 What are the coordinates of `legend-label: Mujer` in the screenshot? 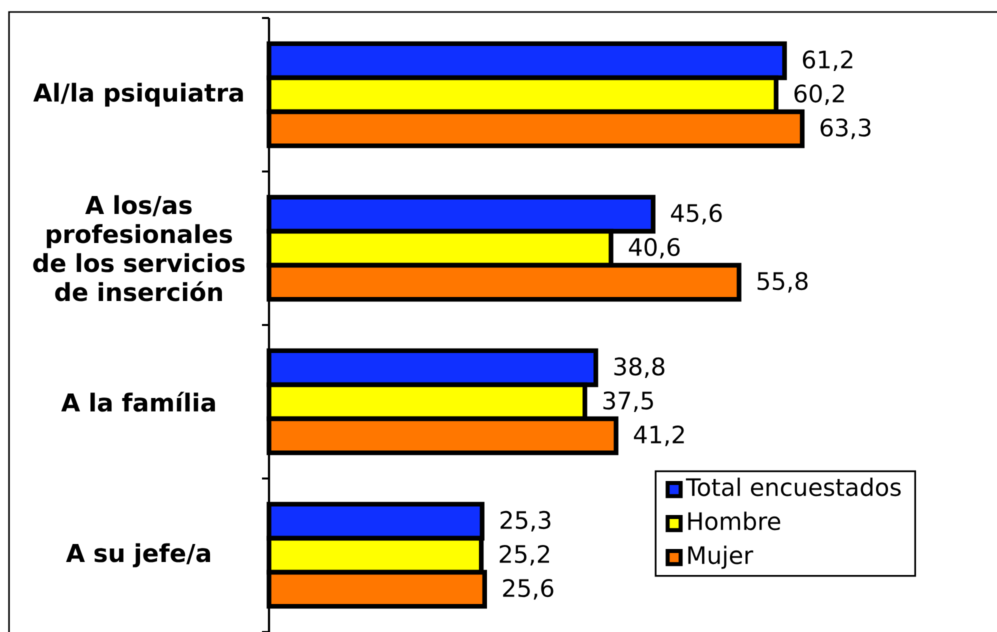 It's located at (721, 557).